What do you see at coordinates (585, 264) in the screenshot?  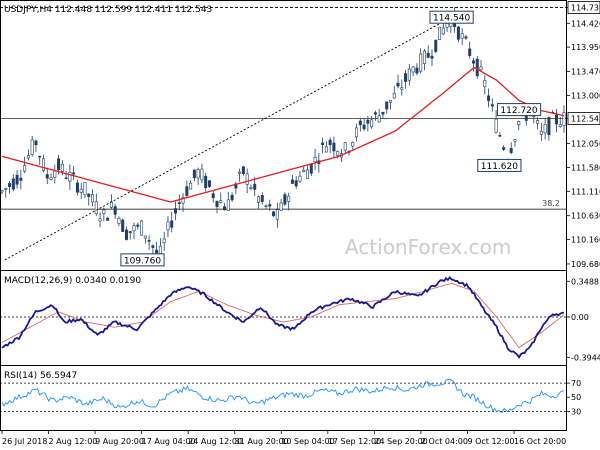 I see `price-tick-label: 109.680` at bounding box center [585, 264].